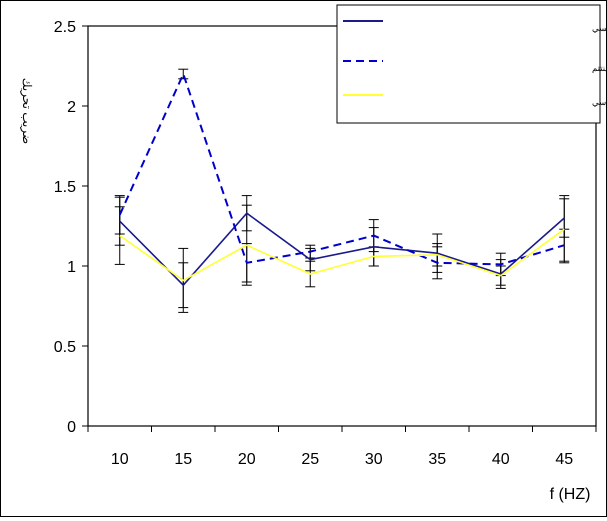  I want to click on x-tick-label: 30, so click(374, 459).